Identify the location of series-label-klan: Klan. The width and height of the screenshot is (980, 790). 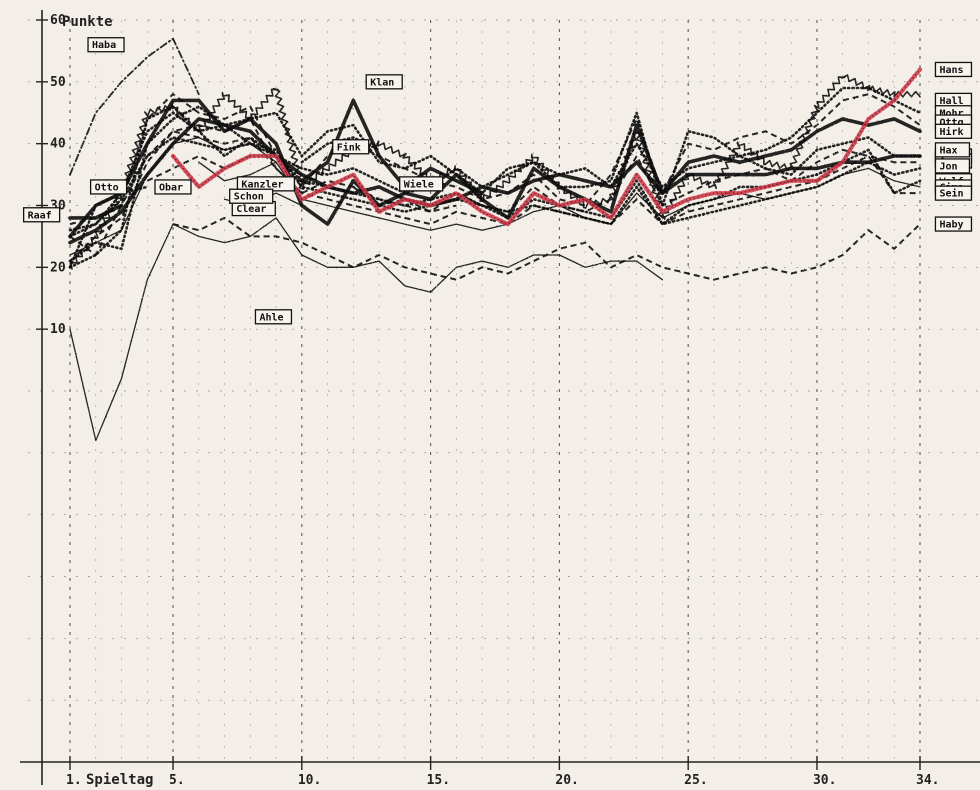
(384, 82).